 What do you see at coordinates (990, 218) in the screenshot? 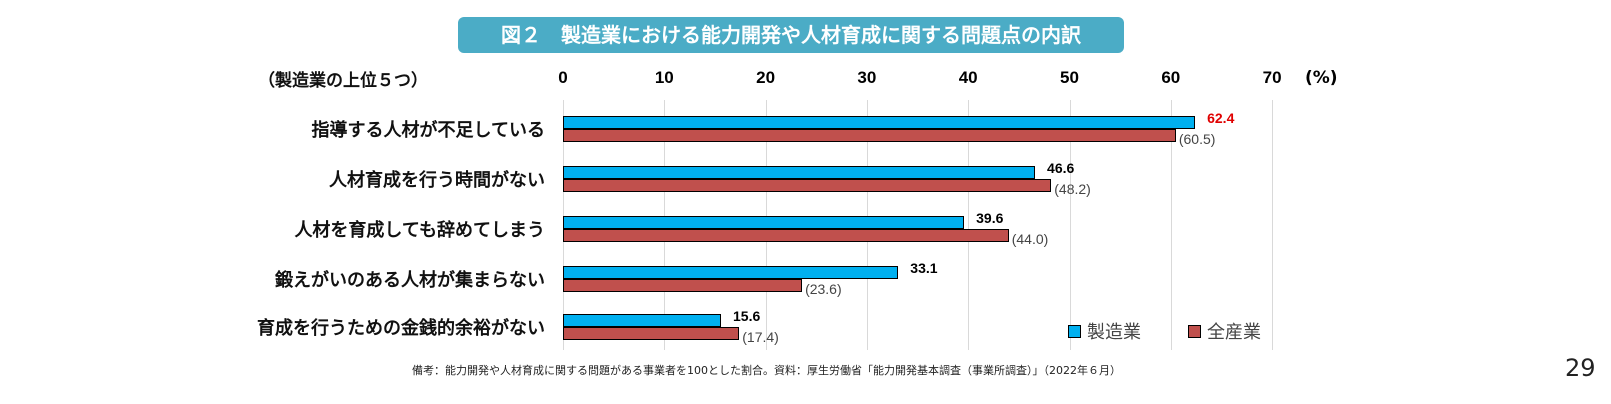
I see `data-label: 39.6` at bounding box center [990, 218].